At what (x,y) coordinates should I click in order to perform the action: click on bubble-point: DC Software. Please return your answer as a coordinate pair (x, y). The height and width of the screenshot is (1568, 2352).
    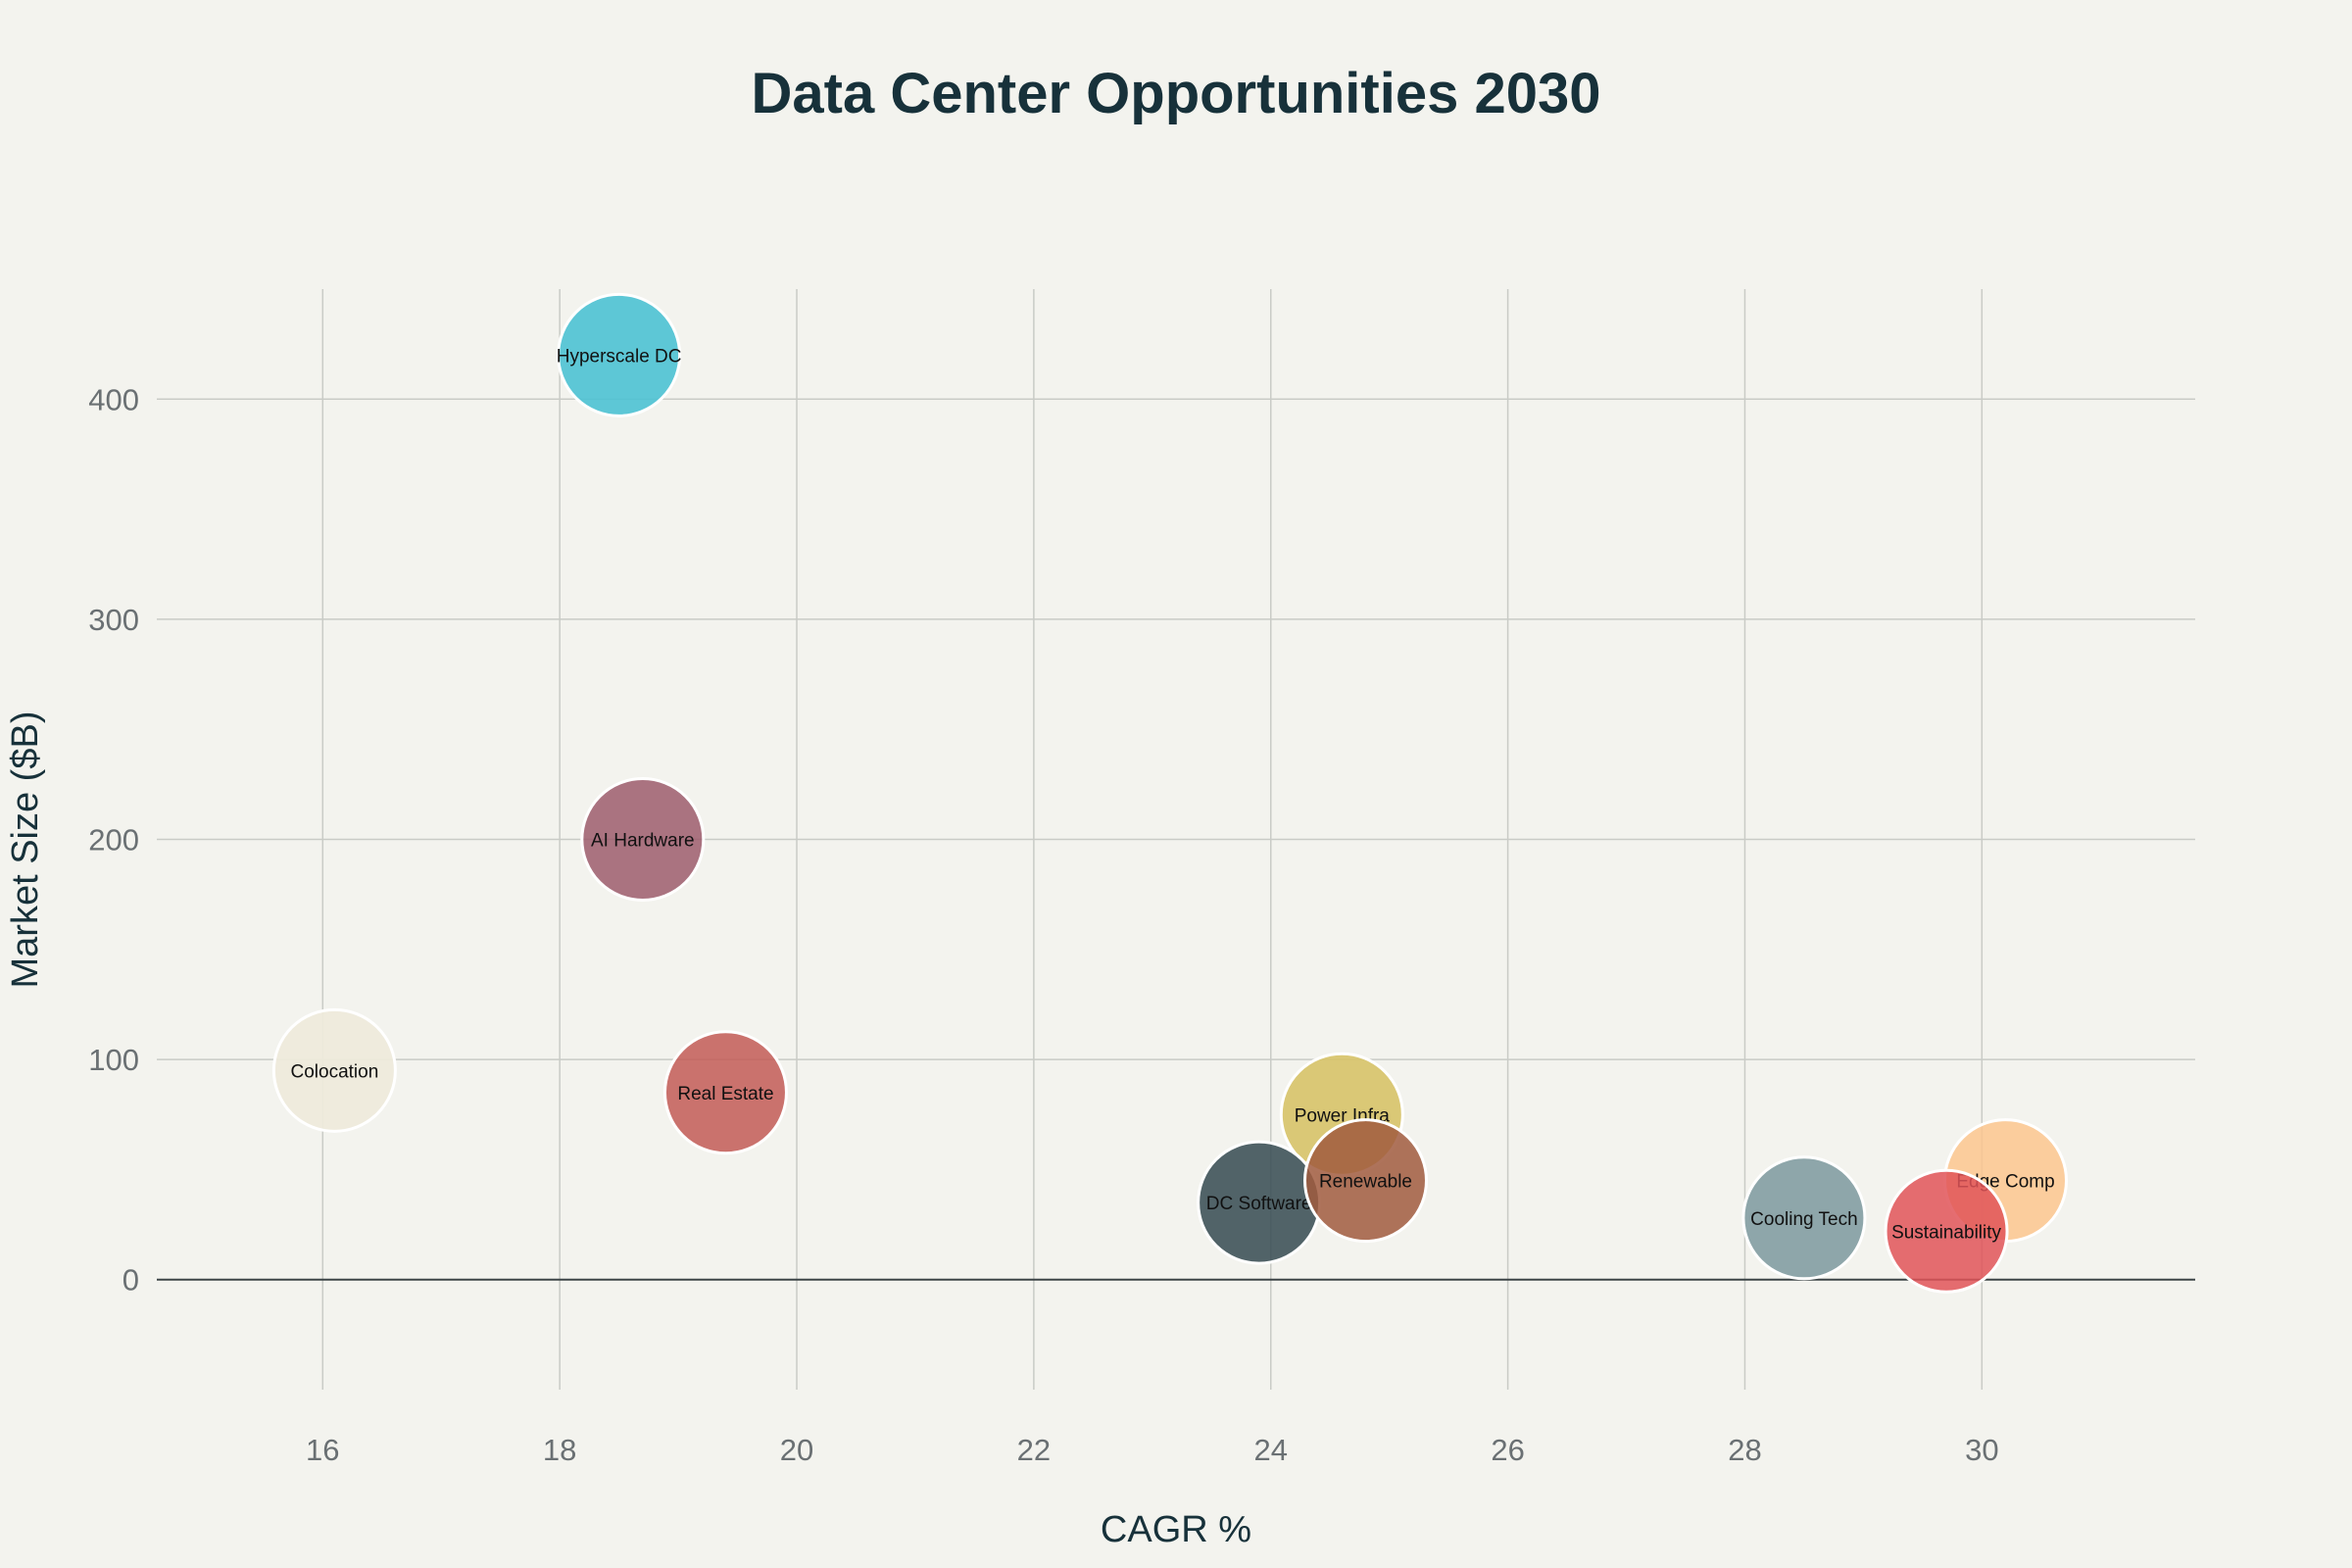
    Looking at the image, I should click on (1259, 1202).